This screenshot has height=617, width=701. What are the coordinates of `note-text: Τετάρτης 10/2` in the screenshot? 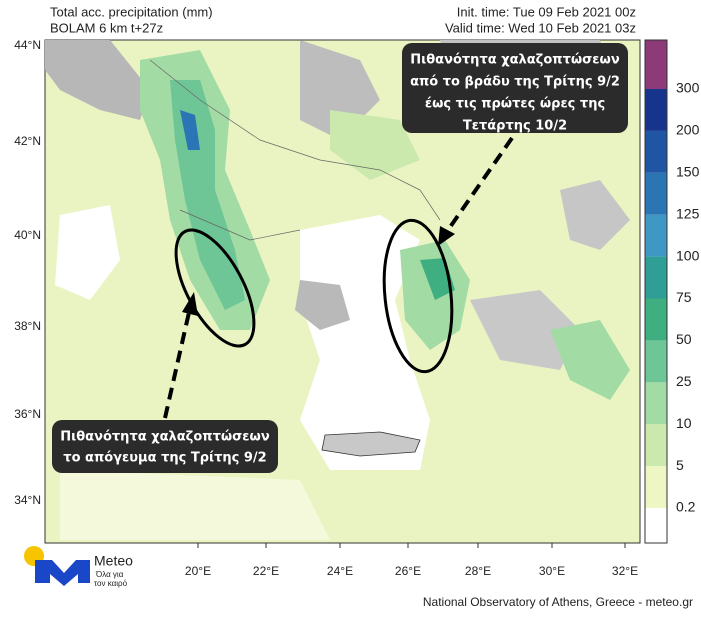 It's located at (515, 126).